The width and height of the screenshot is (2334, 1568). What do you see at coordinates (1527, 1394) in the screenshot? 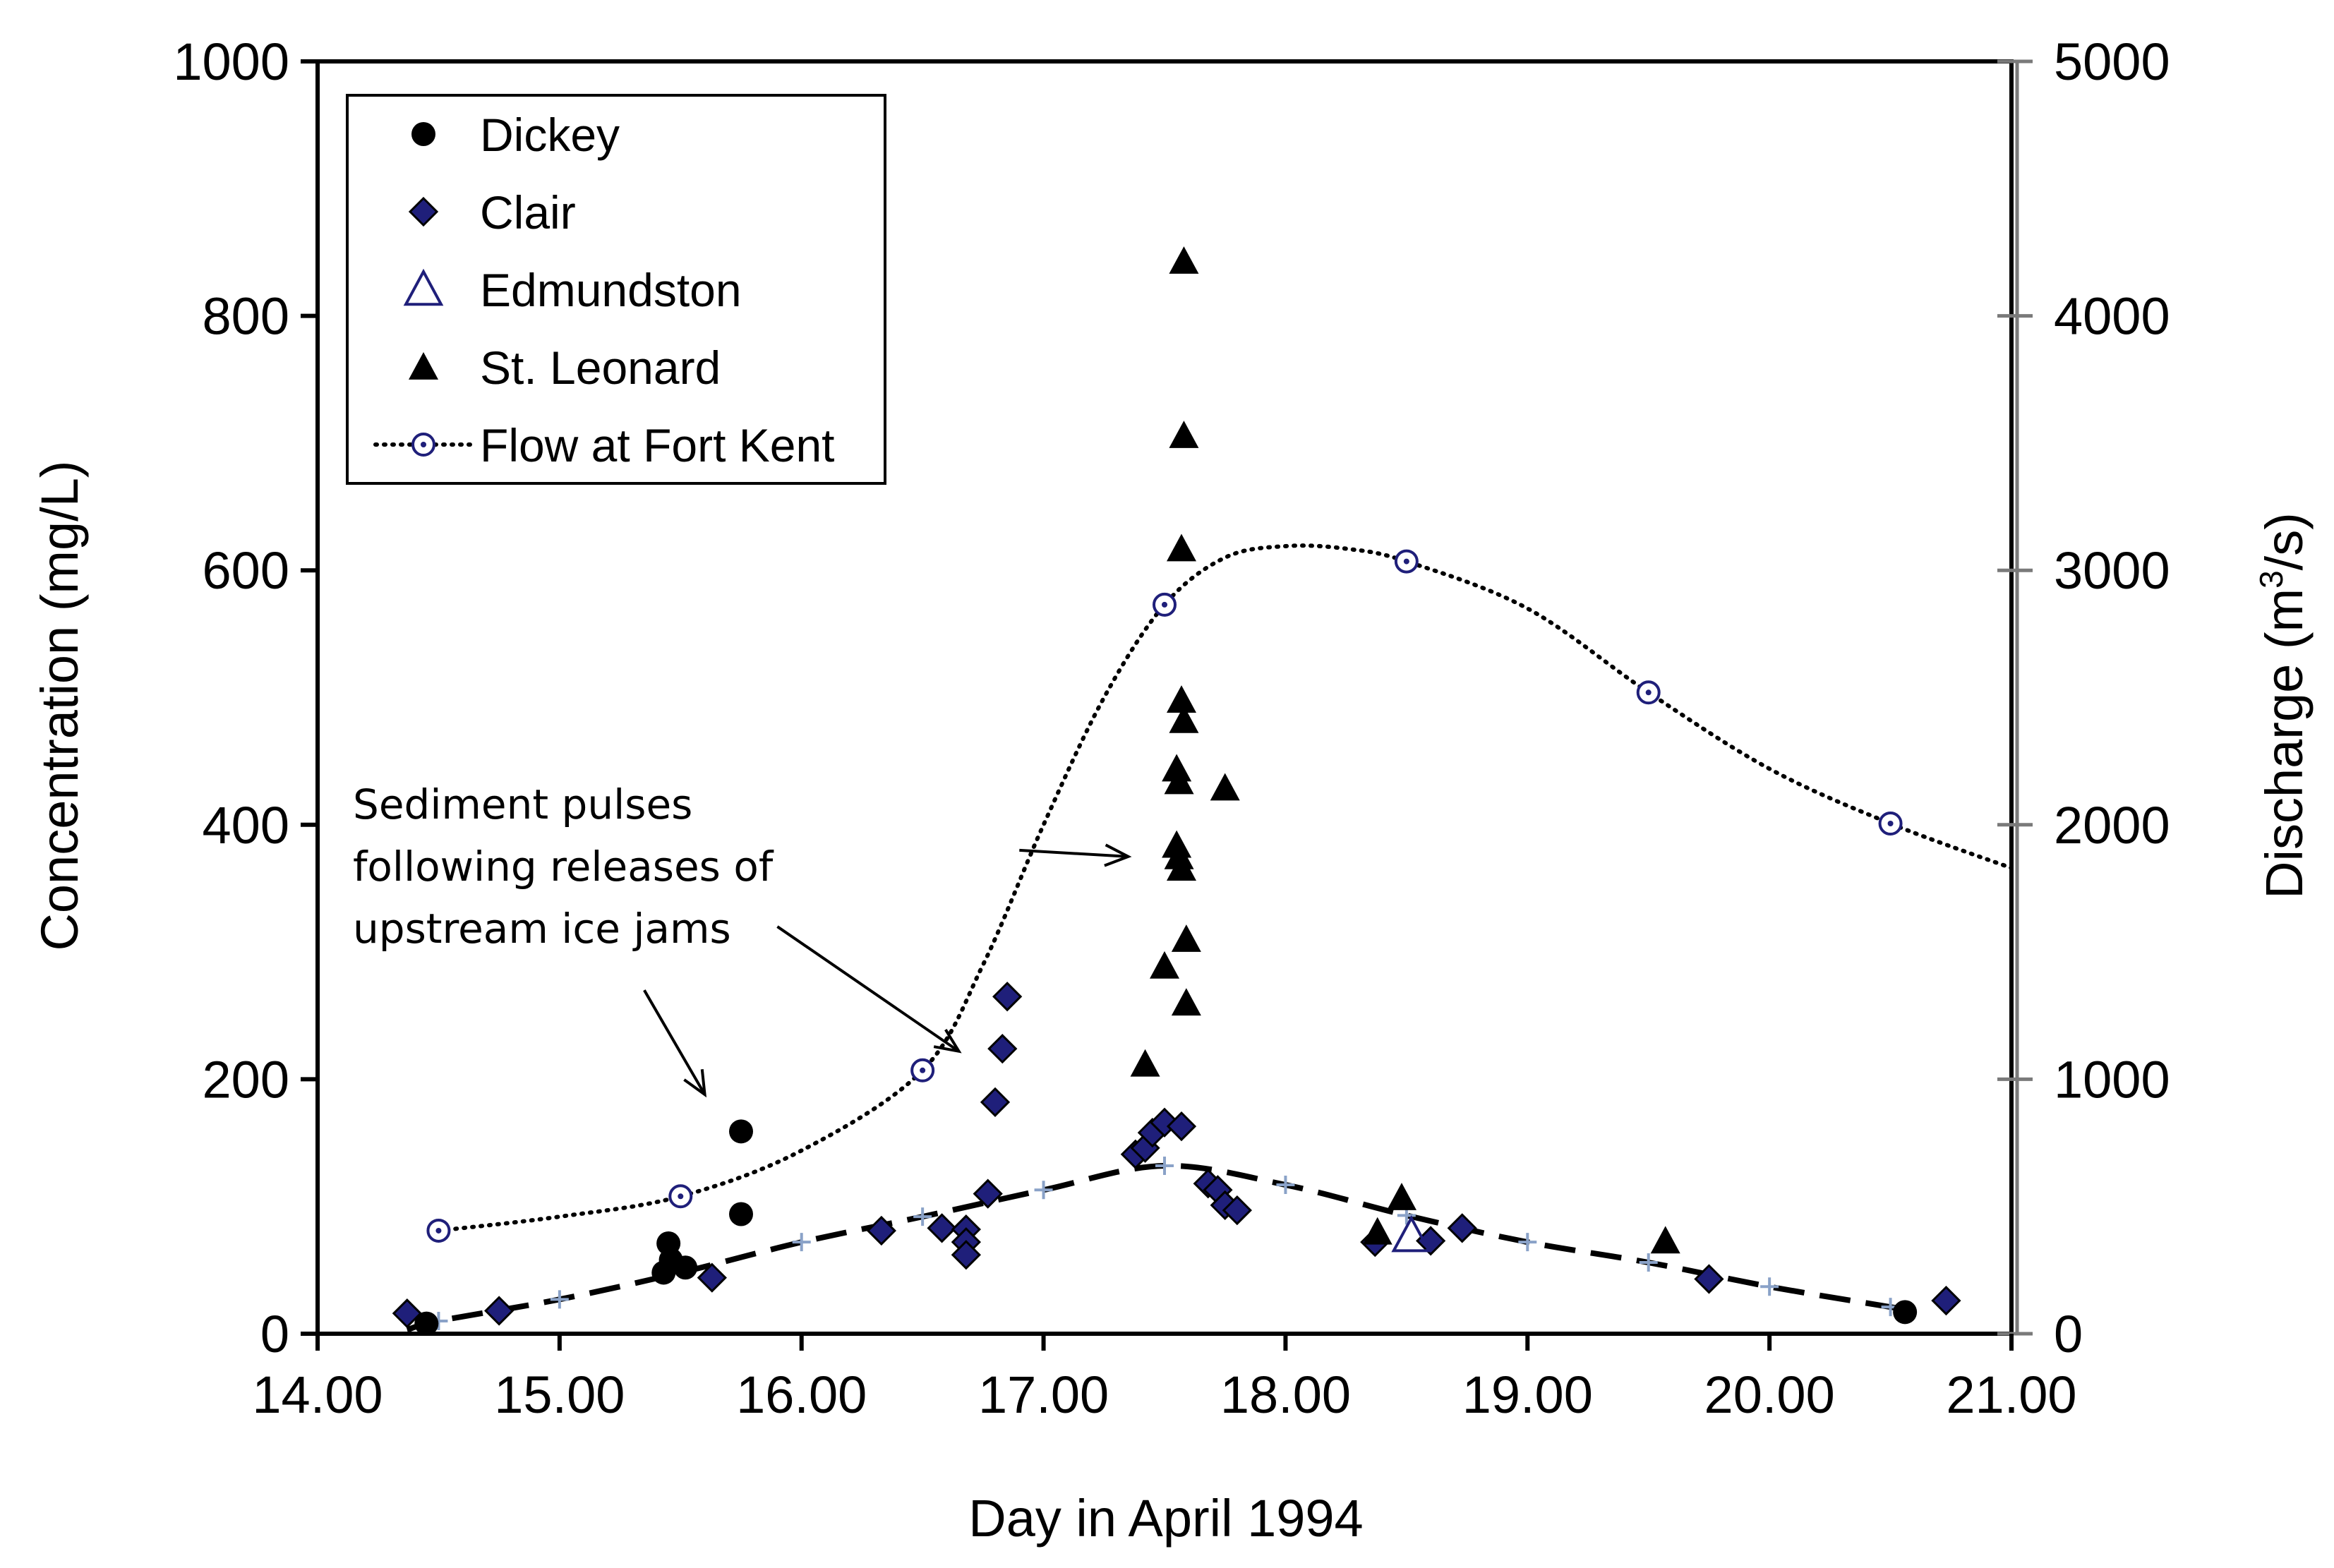
I see `x-tick-label: 19.00` at bounding box center [1527, 1394].